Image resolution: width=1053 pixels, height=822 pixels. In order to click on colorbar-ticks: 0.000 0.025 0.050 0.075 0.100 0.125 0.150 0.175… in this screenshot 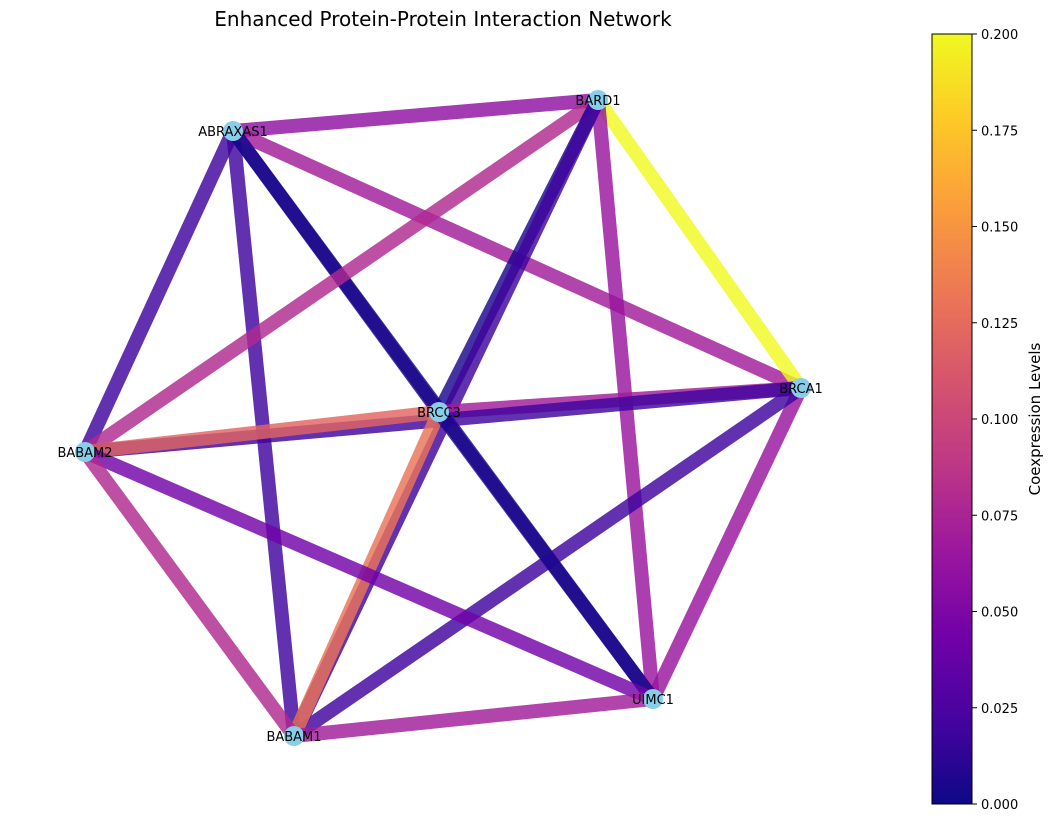, I will do `click(995, 420)`.